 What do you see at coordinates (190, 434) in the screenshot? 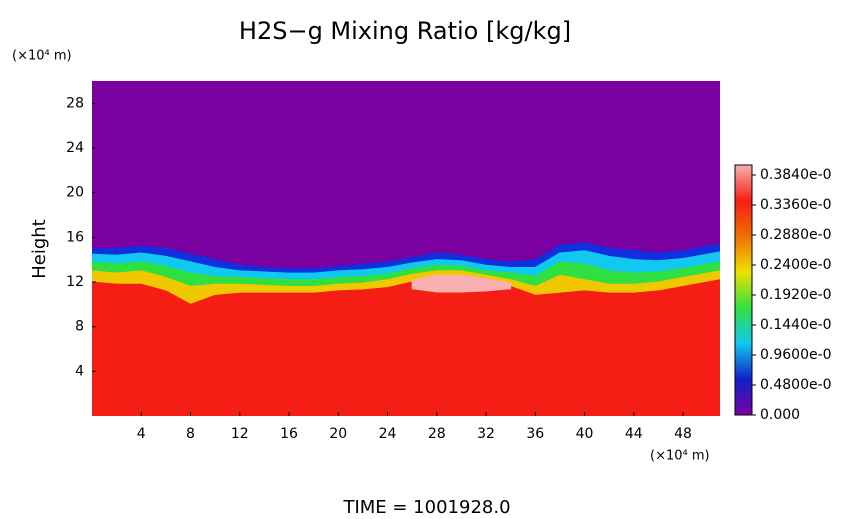
I see `x-tick-label: 8` at bounding box center [190, 434].